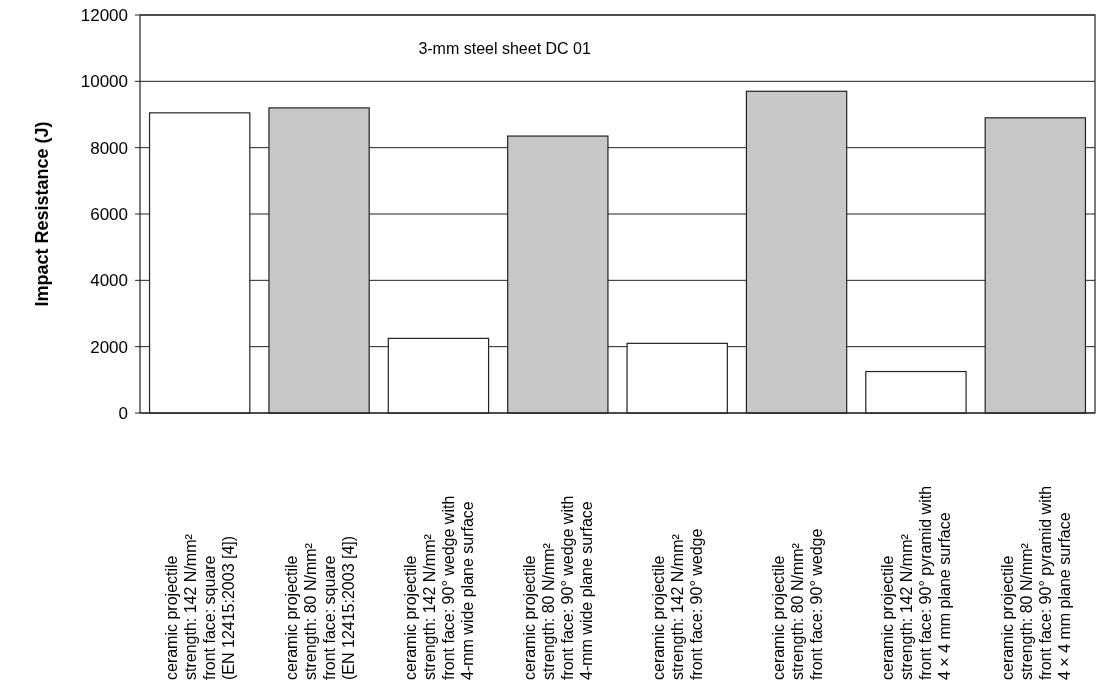  Describe the element at coordinates (200, 606) in the screenshot. I see `x-tick-label: ceramic projectile strength: 142 N/mm² front face: square (EN 12415:2003 [4])` at that location.